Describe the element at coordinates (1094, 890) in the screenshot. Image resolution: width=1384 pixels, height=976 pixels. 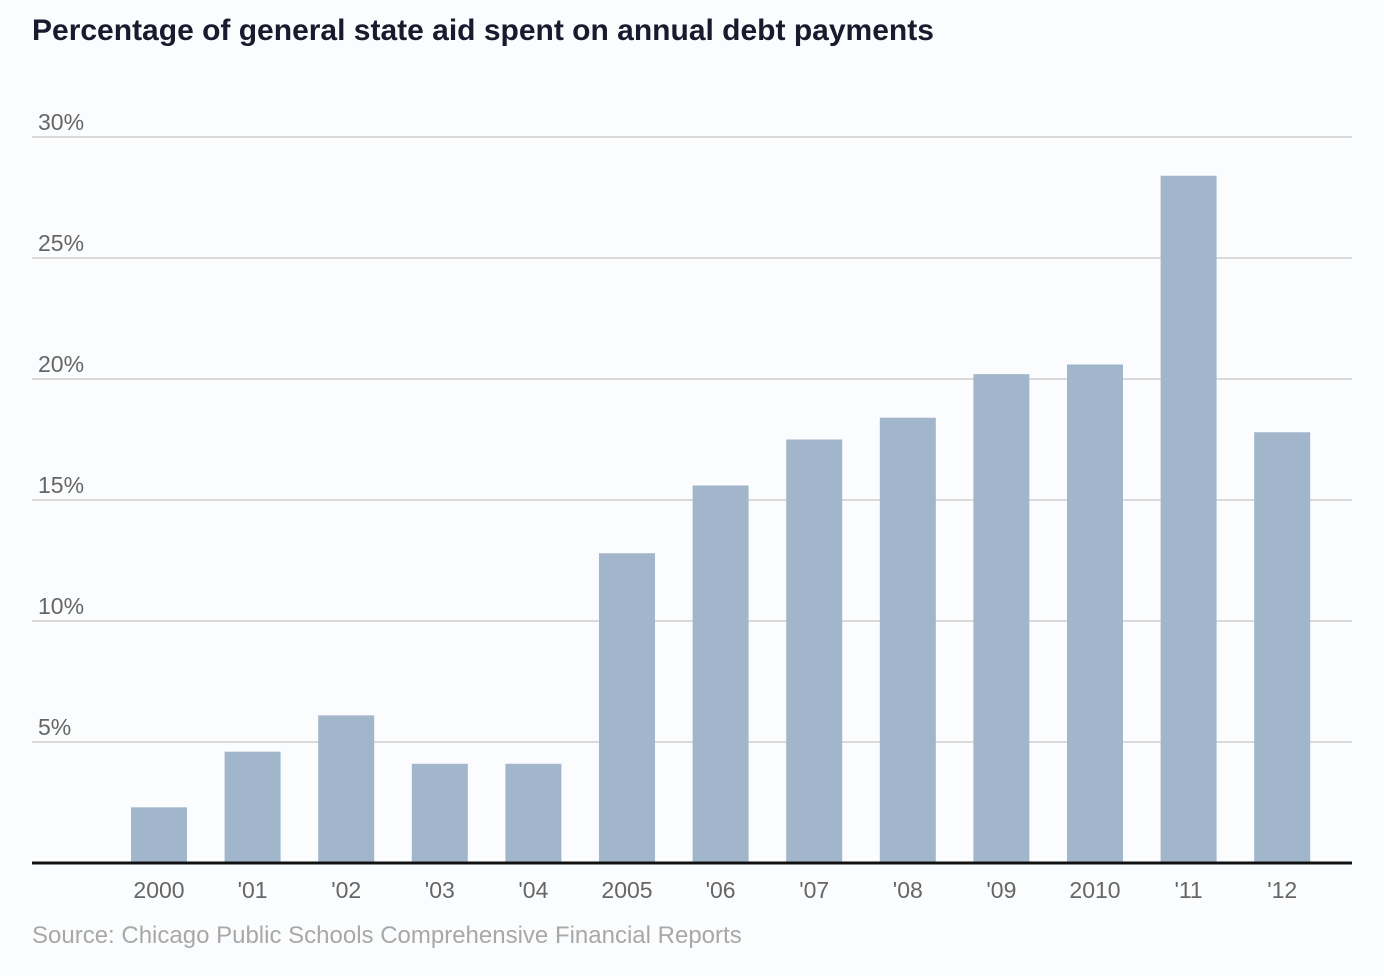
I see `x-tick-label: 2010` at that location.